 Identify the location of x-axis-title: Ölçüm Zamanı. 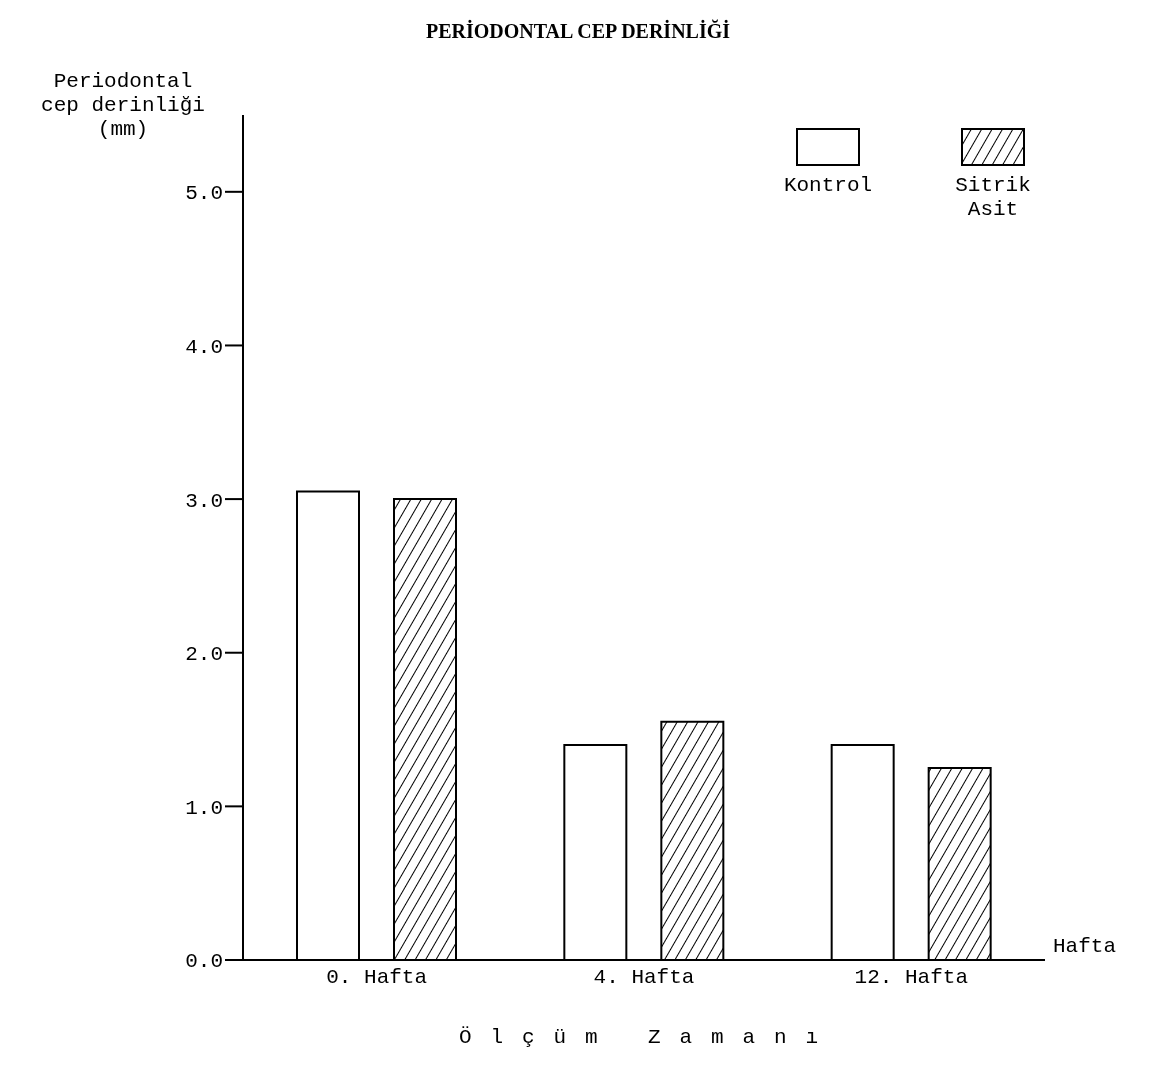
(648, 1037).